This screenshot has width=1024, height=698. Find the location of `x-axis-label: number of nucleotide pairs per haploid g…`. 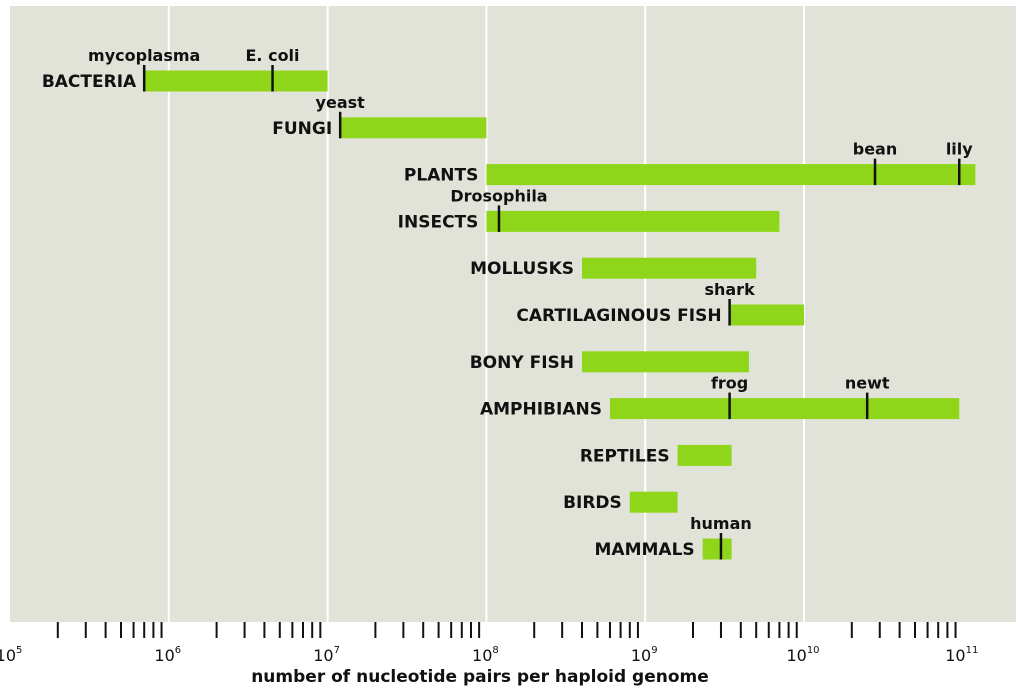

x-axis-label: number of nucleotide pairs per haploid g… is located at coordinates (480, 677).